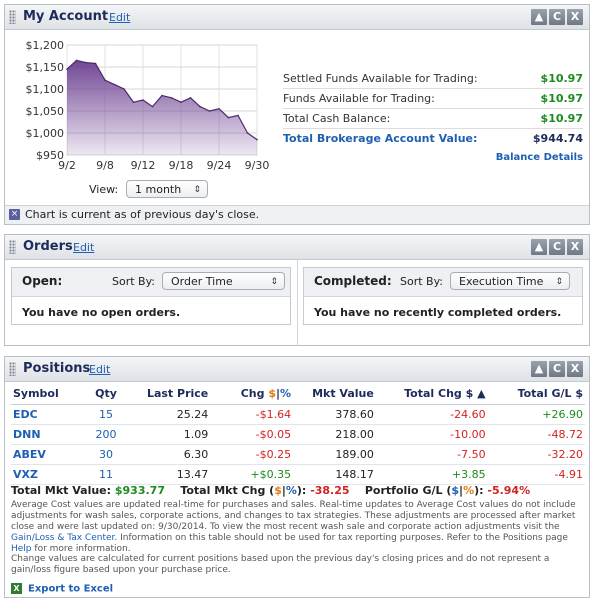 The width and height of the screenshot is (596, 600). Describe the element at coordinates (219, 165) in the screenshot. I see `chart-x-tick-label: 9/24` at that location.